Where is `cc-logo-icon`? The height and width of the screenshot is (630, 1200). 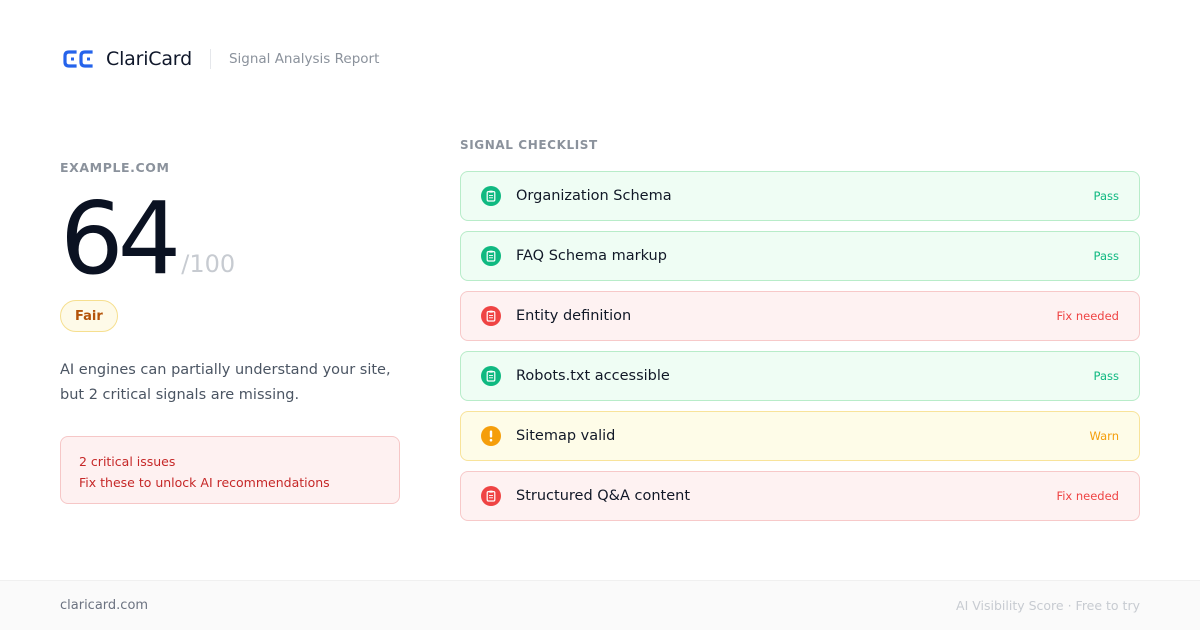
cc-logo-icon is located at coordinates (78, 59).